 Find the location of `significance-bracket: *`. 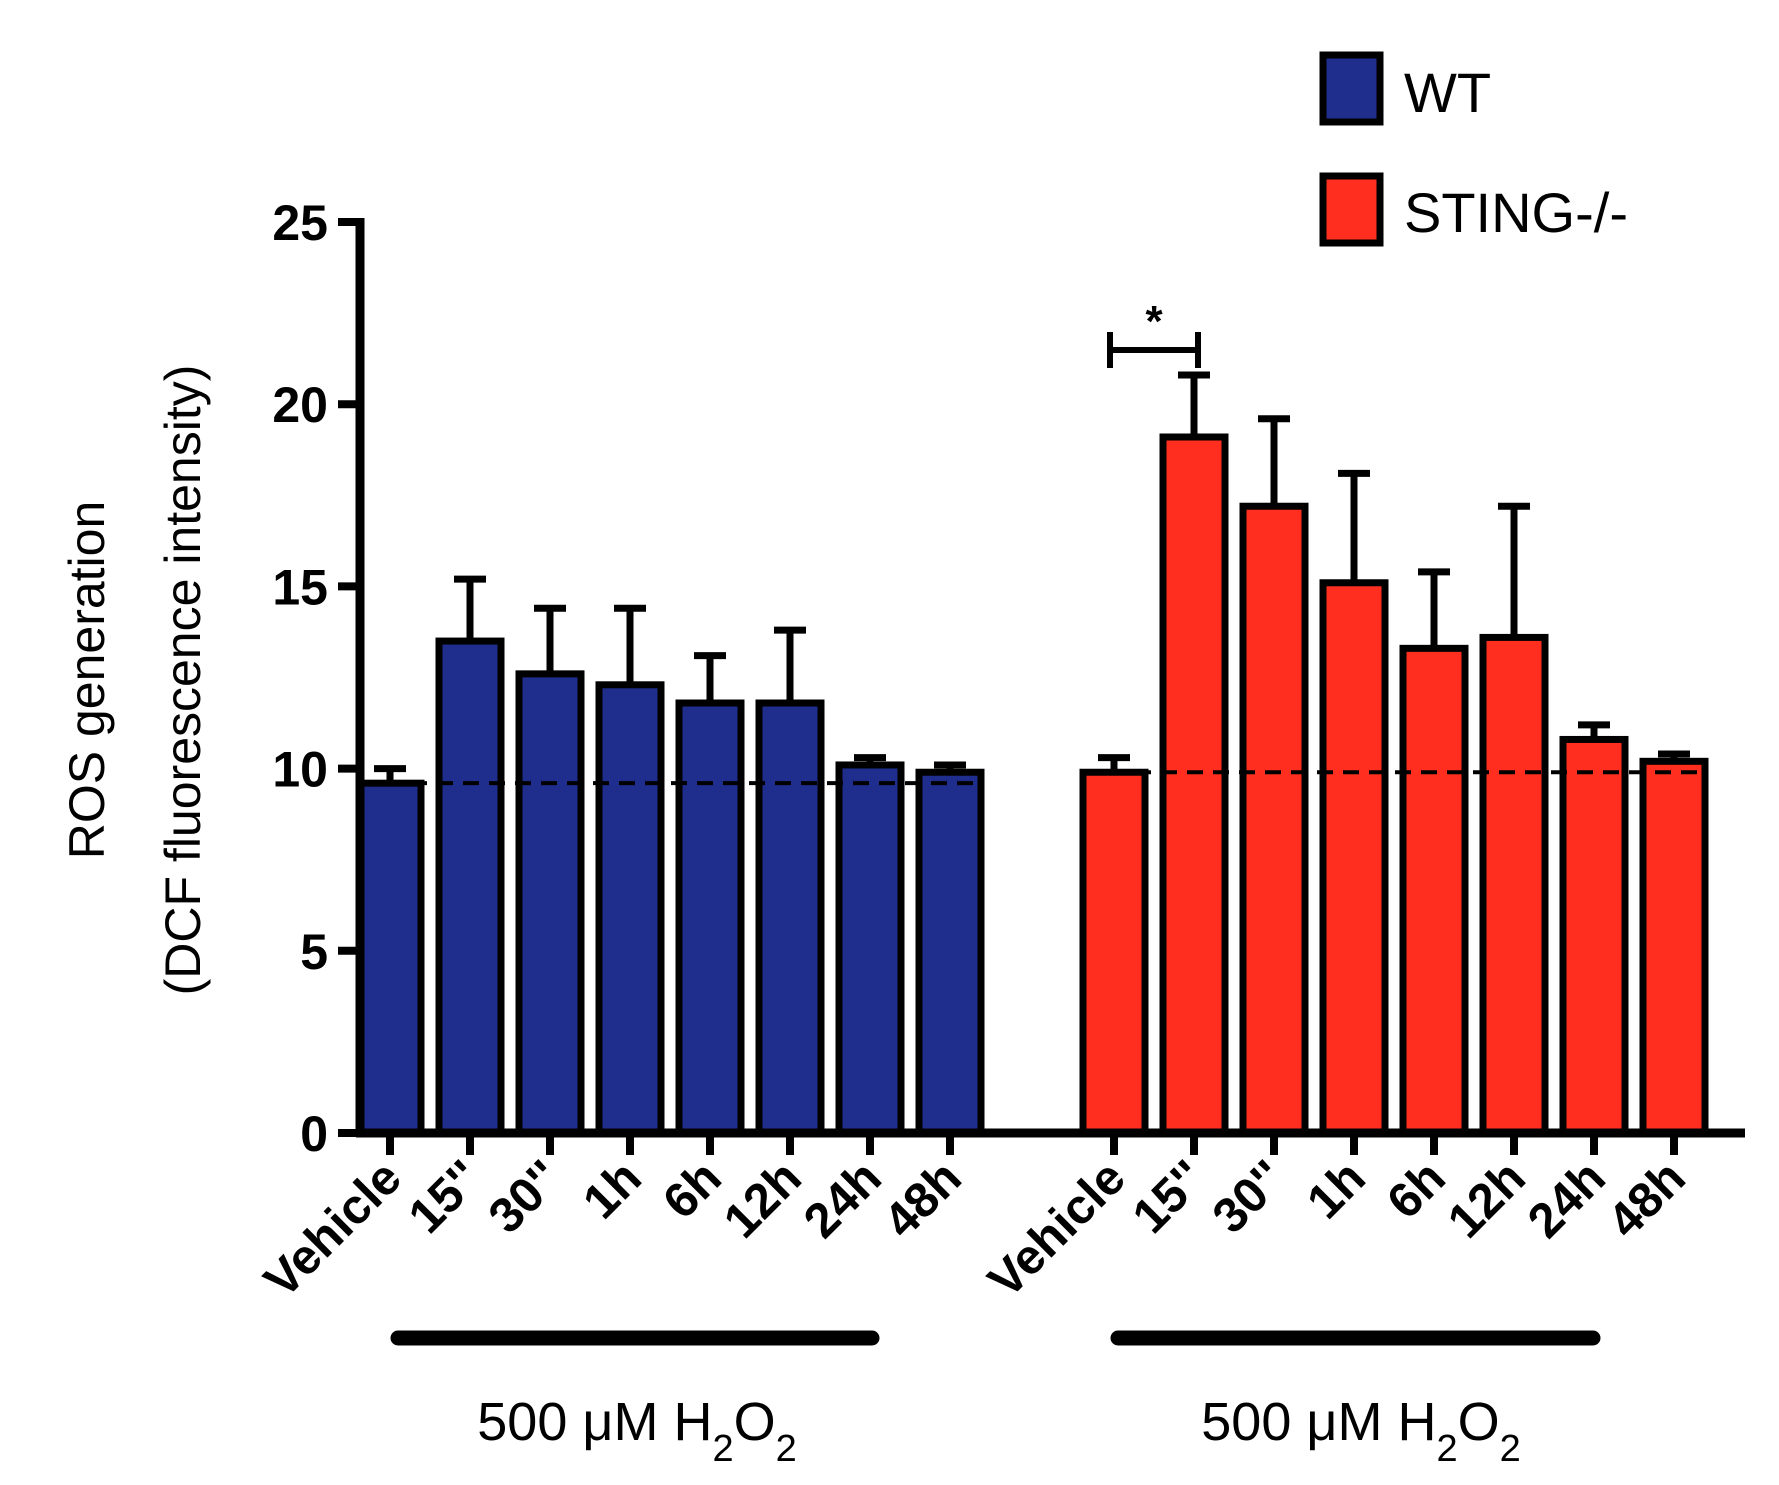

significance-bracket: * is located at coordinates (1154, 332).